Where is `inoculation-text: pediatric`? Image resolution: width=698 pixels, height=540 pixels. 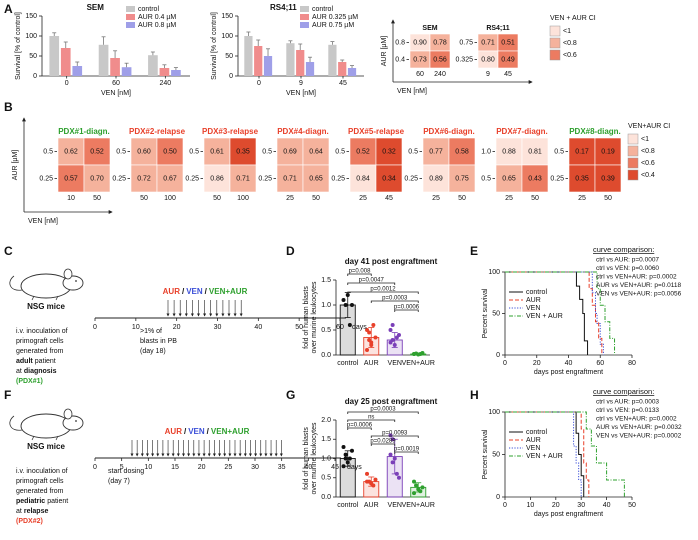 inoculation-text: pediatric is located at coordinates (30, 501).